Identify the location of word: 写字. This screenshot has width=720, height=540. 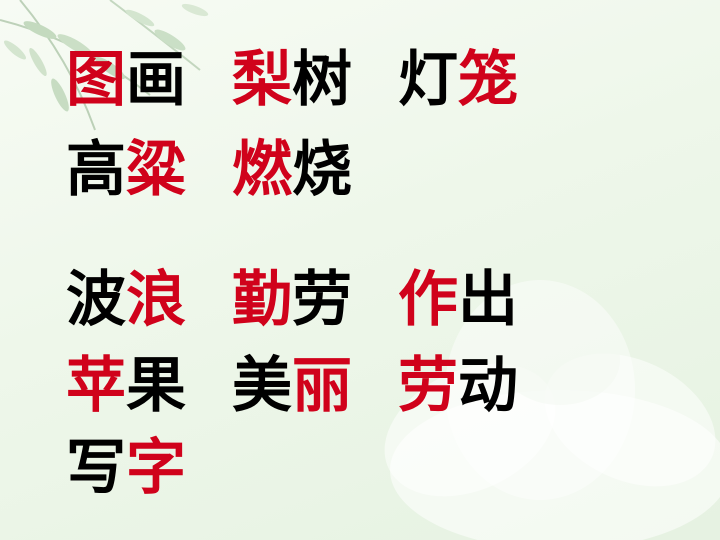
(126, 468).